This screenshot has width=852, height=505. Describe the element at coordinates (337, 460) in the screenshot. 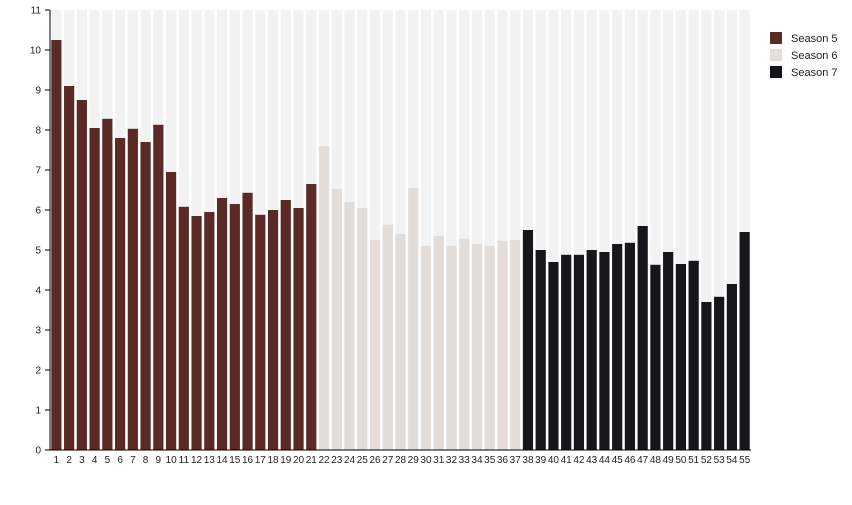

I see `x-tick-label: 23` at that location.